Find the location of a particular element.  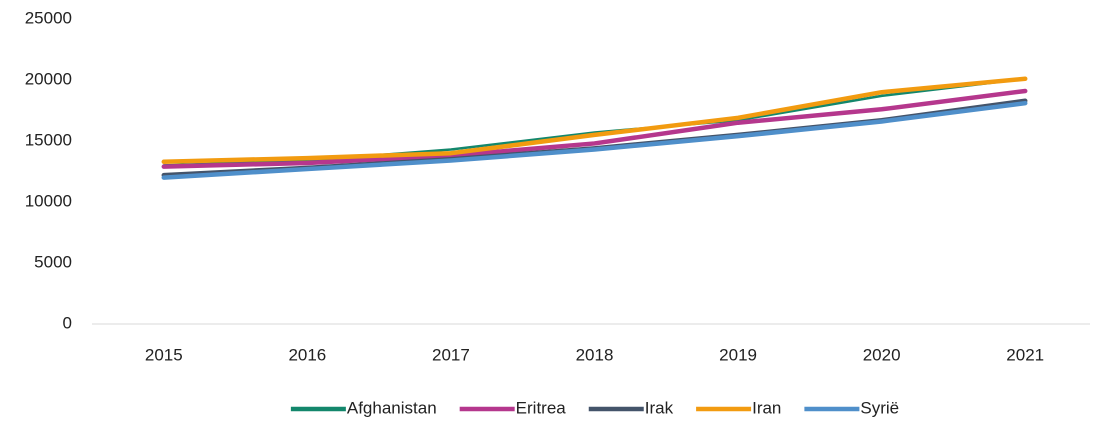

x-tick-label: 2016 is located at coordinates (307, 354).